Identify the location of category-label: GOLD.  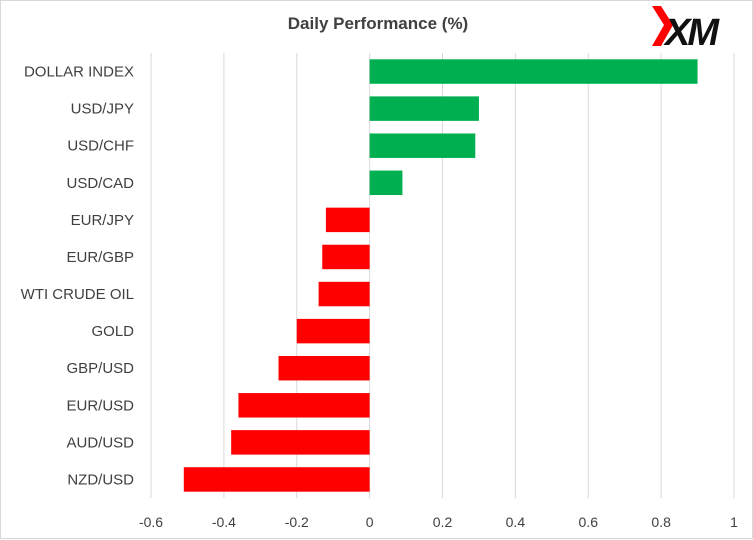
(112, 331).